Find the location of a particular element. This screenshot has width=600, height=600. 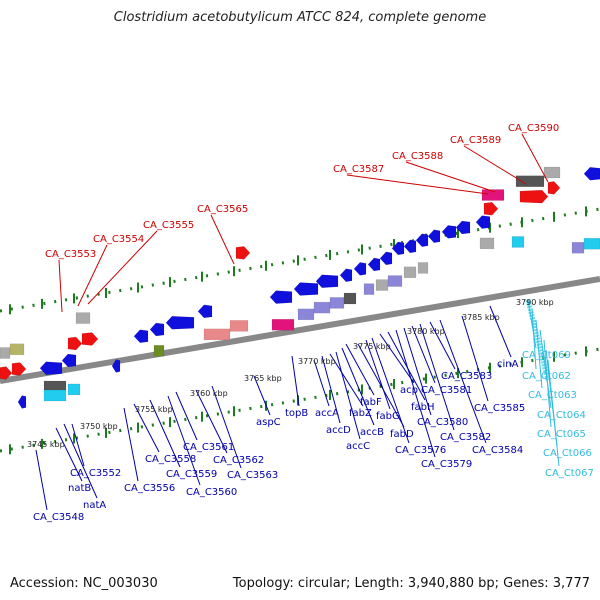

scale-label: 3790 kbp is located at coordinates (535, 302).